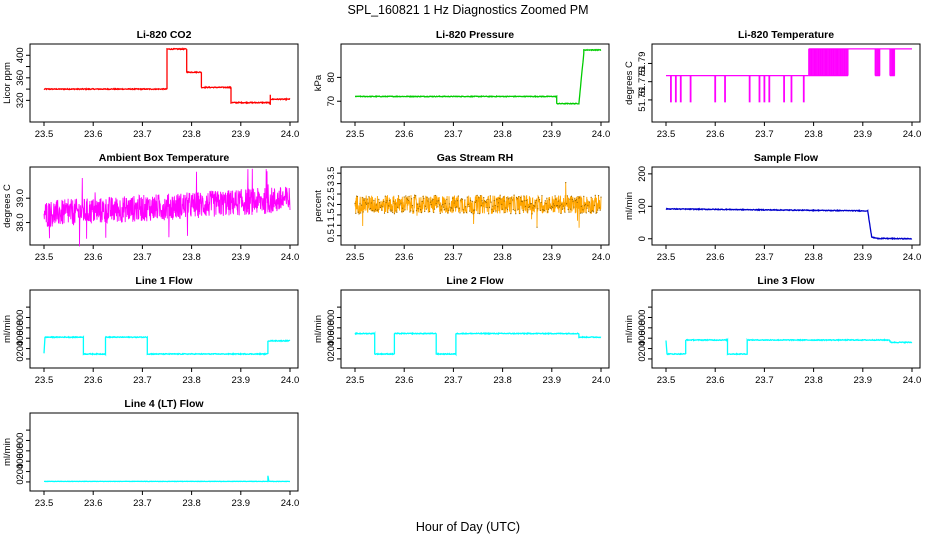  I want to click on line-3-flow-x-tick-label: 23.6, so click(715, 380).